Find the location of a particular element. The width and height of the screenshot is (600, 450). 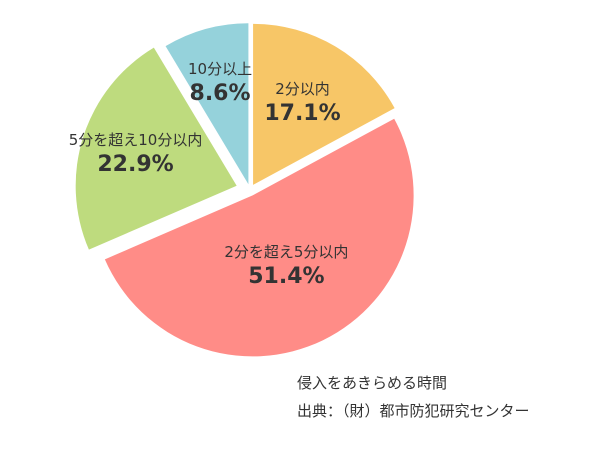

slice-value: 51.4% is located at coordinates (286, 276).